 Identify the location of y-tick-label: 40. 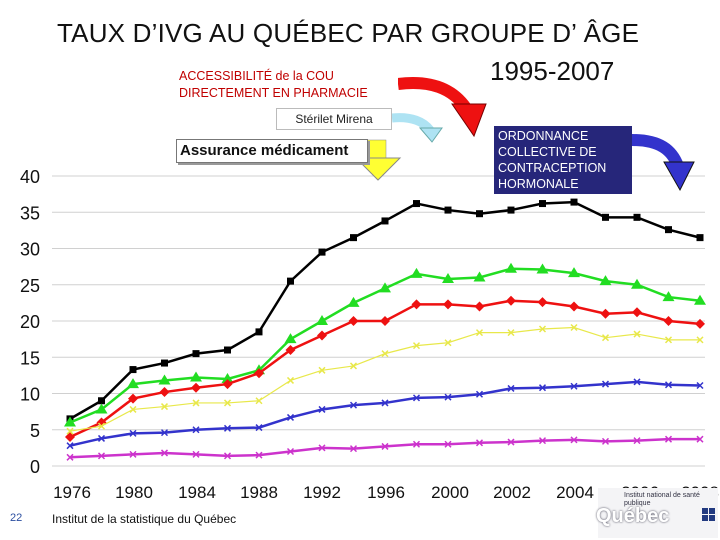
(30, 177).